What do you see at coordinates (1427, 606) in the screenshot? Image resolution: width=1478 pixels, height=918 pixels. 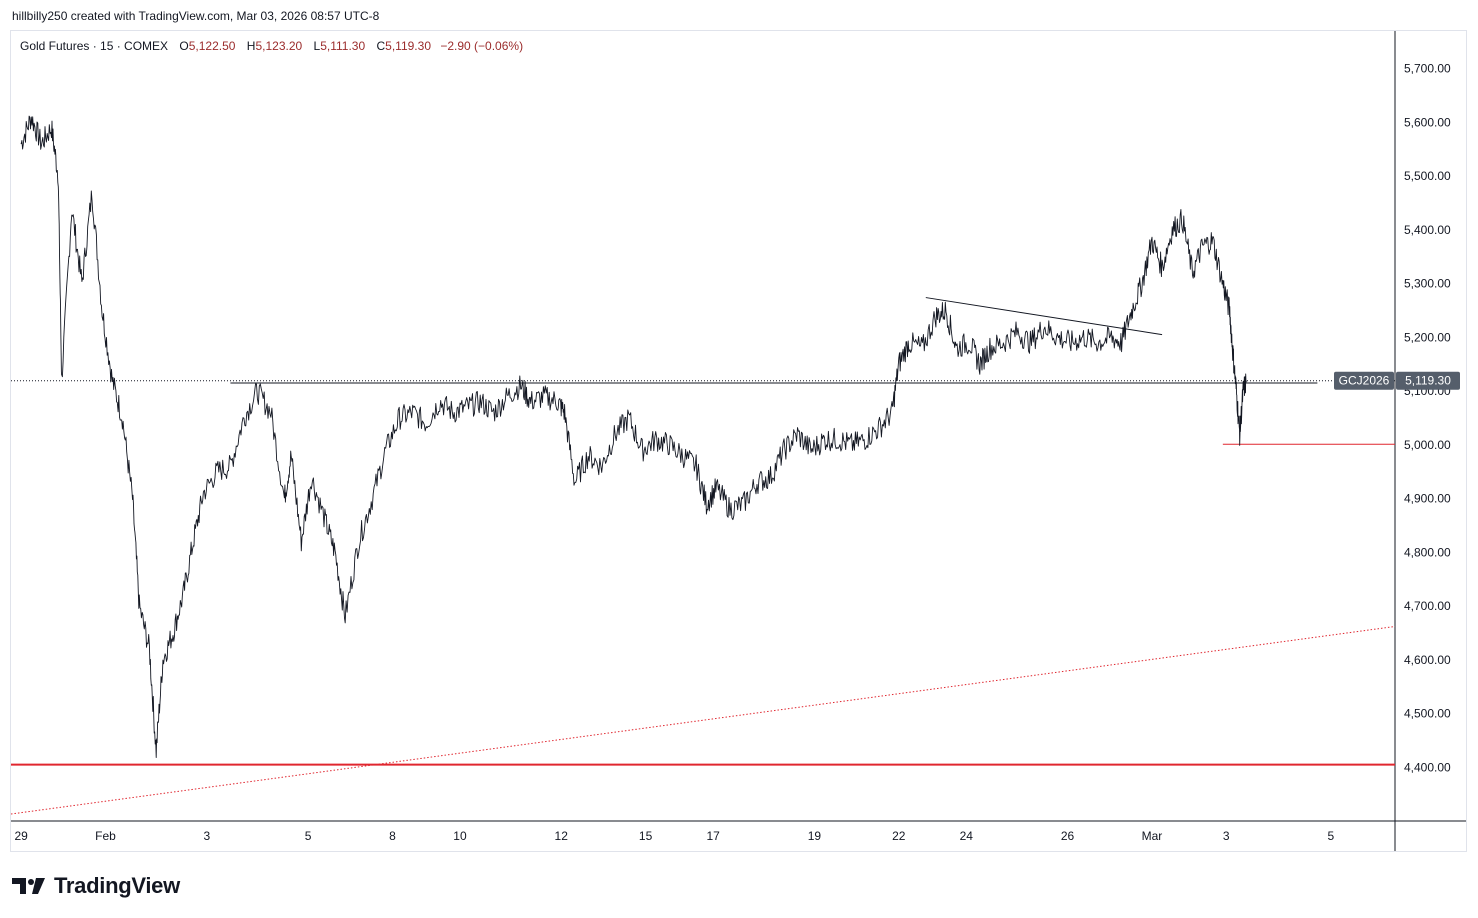 I see `y-tick-label: 4,700.00` at bounding box center [1427, 606].